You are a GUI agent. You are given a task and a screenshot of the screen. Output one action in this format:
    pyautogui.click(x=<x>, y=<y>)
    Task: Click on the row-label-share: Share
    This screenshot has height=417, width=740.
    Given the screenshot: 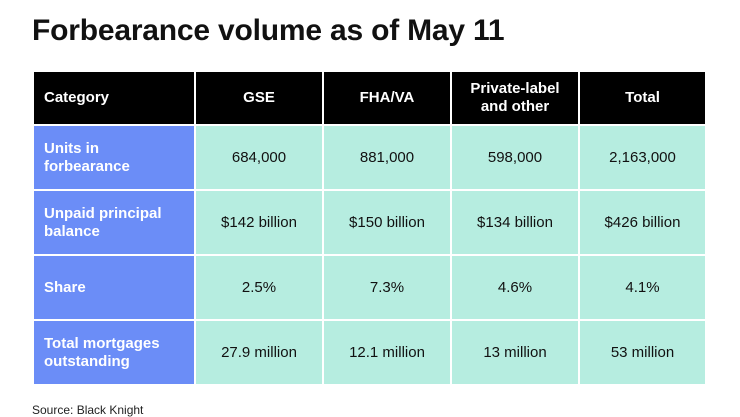 What is the action you would take?
    pyautogui.click(x=114, y=287)
    